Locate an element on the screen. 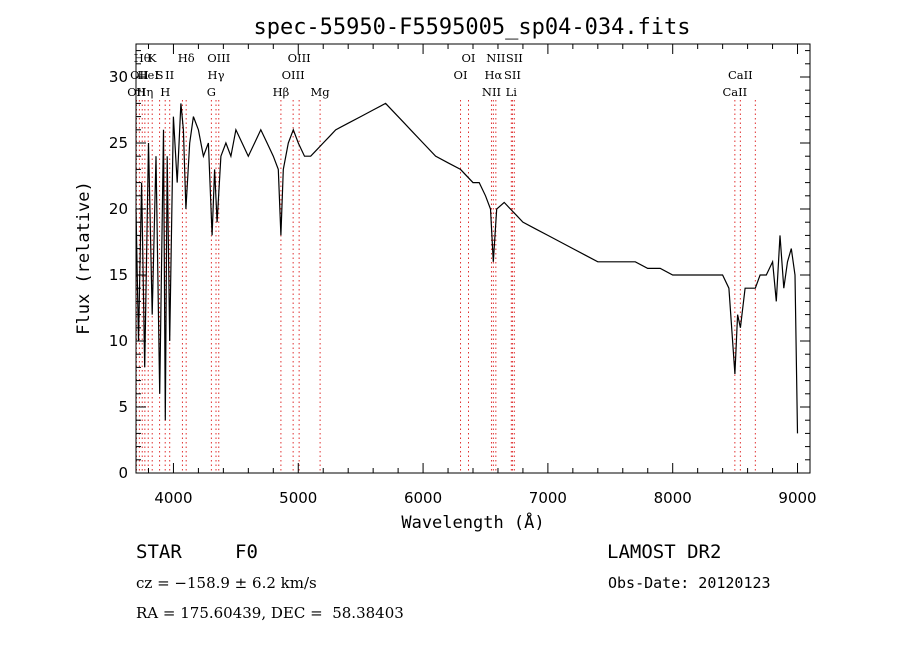  line-label-text: K is located at coordinates (152, 58).